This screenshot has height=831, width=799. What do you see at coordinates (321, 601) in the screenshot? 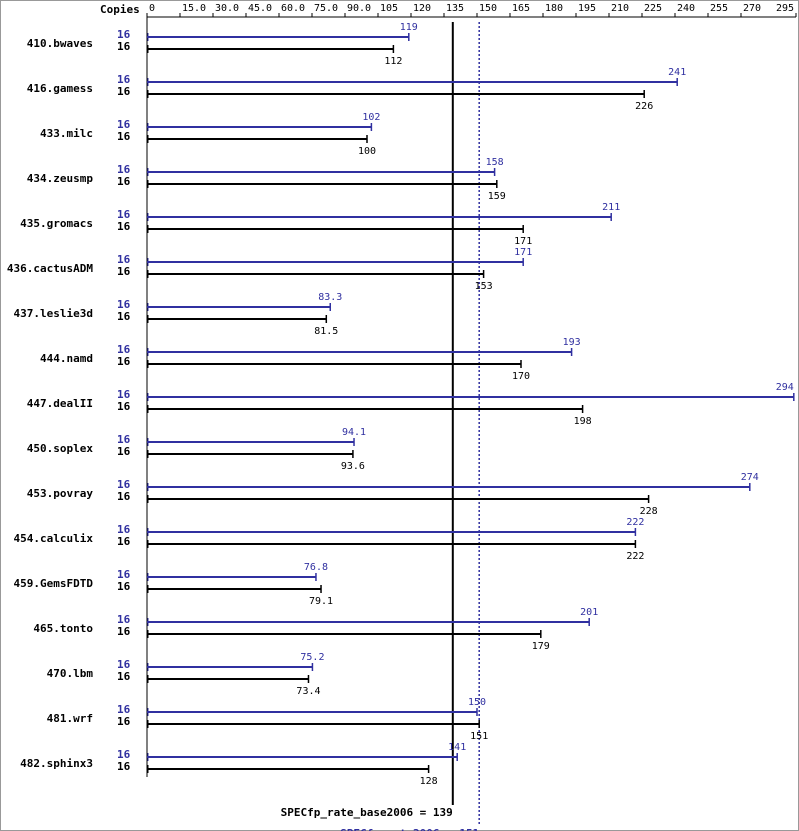
I see `value-label: 79.1` at bounding box center [321, 601].